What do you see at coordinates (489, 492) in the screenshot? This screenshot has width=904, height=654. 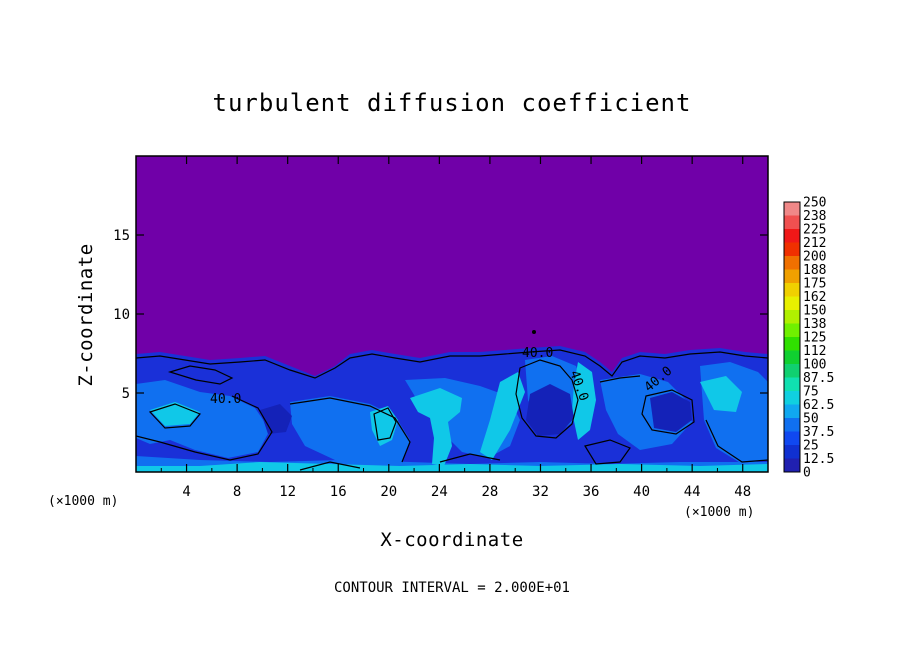 I see `x-tick-label: 28` at bounding box center [489, 492].